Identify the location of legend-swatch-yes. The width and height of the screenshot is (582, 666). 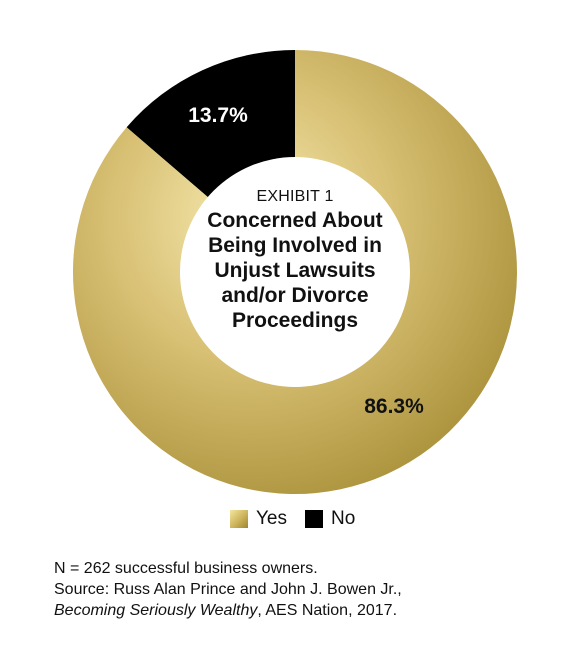
(239, 519).